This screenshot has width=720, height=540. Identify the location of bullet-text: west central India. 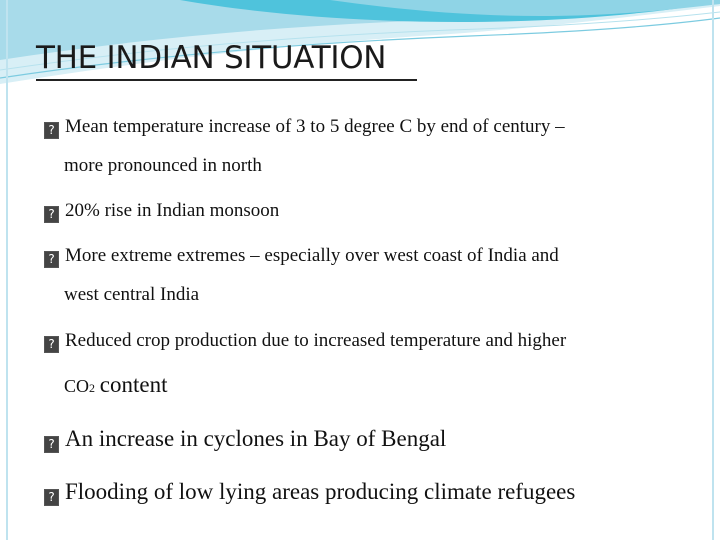
(132, 294).